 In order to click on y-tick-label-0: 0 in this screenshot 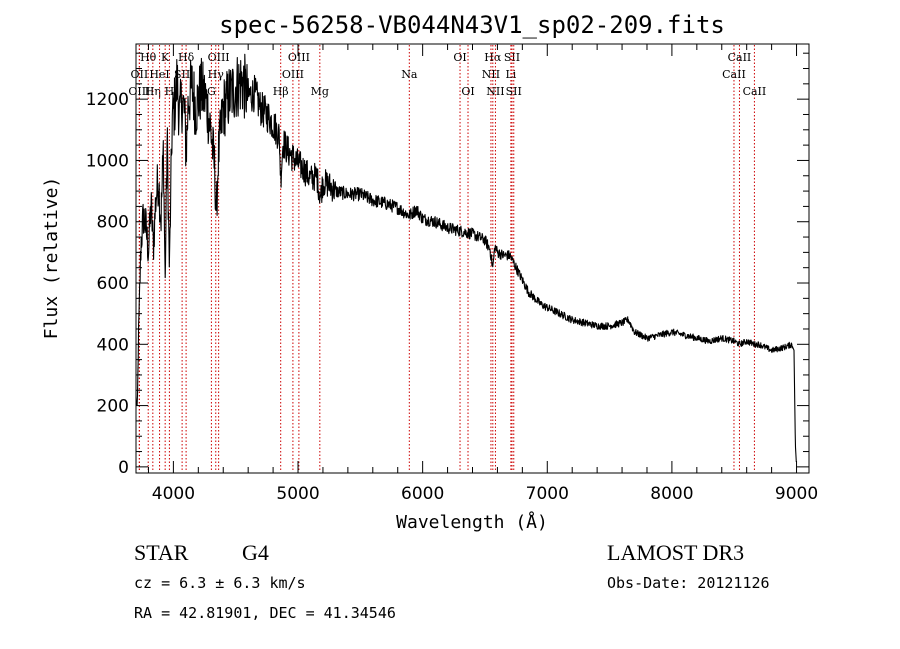, I will do `click(123, 468)`.